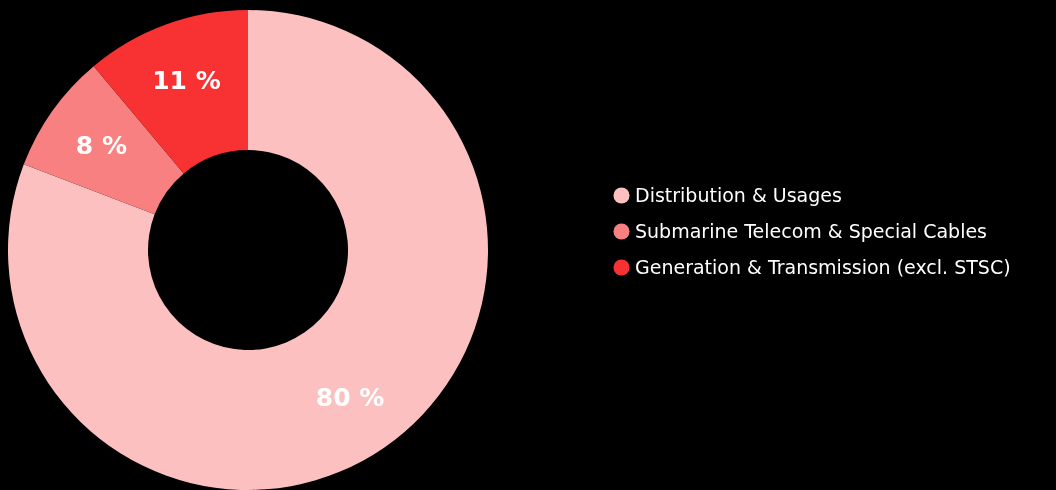 The width and height of the screenshot is (1056, 490). I want to click on legend-label: Generation & Transmission (excl. STSC), so click(823, 266).